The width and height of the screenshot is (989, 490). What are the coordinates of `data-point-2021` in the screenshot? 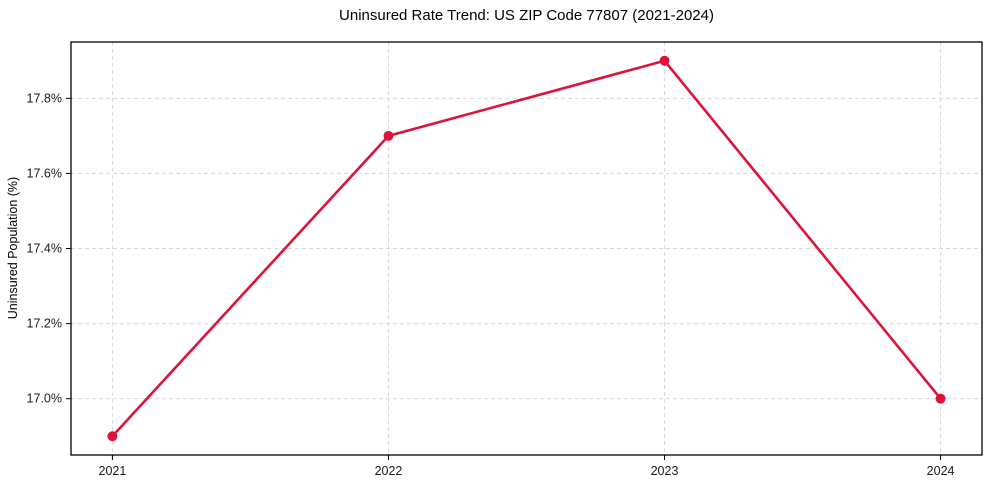 It's located at (112, 436).